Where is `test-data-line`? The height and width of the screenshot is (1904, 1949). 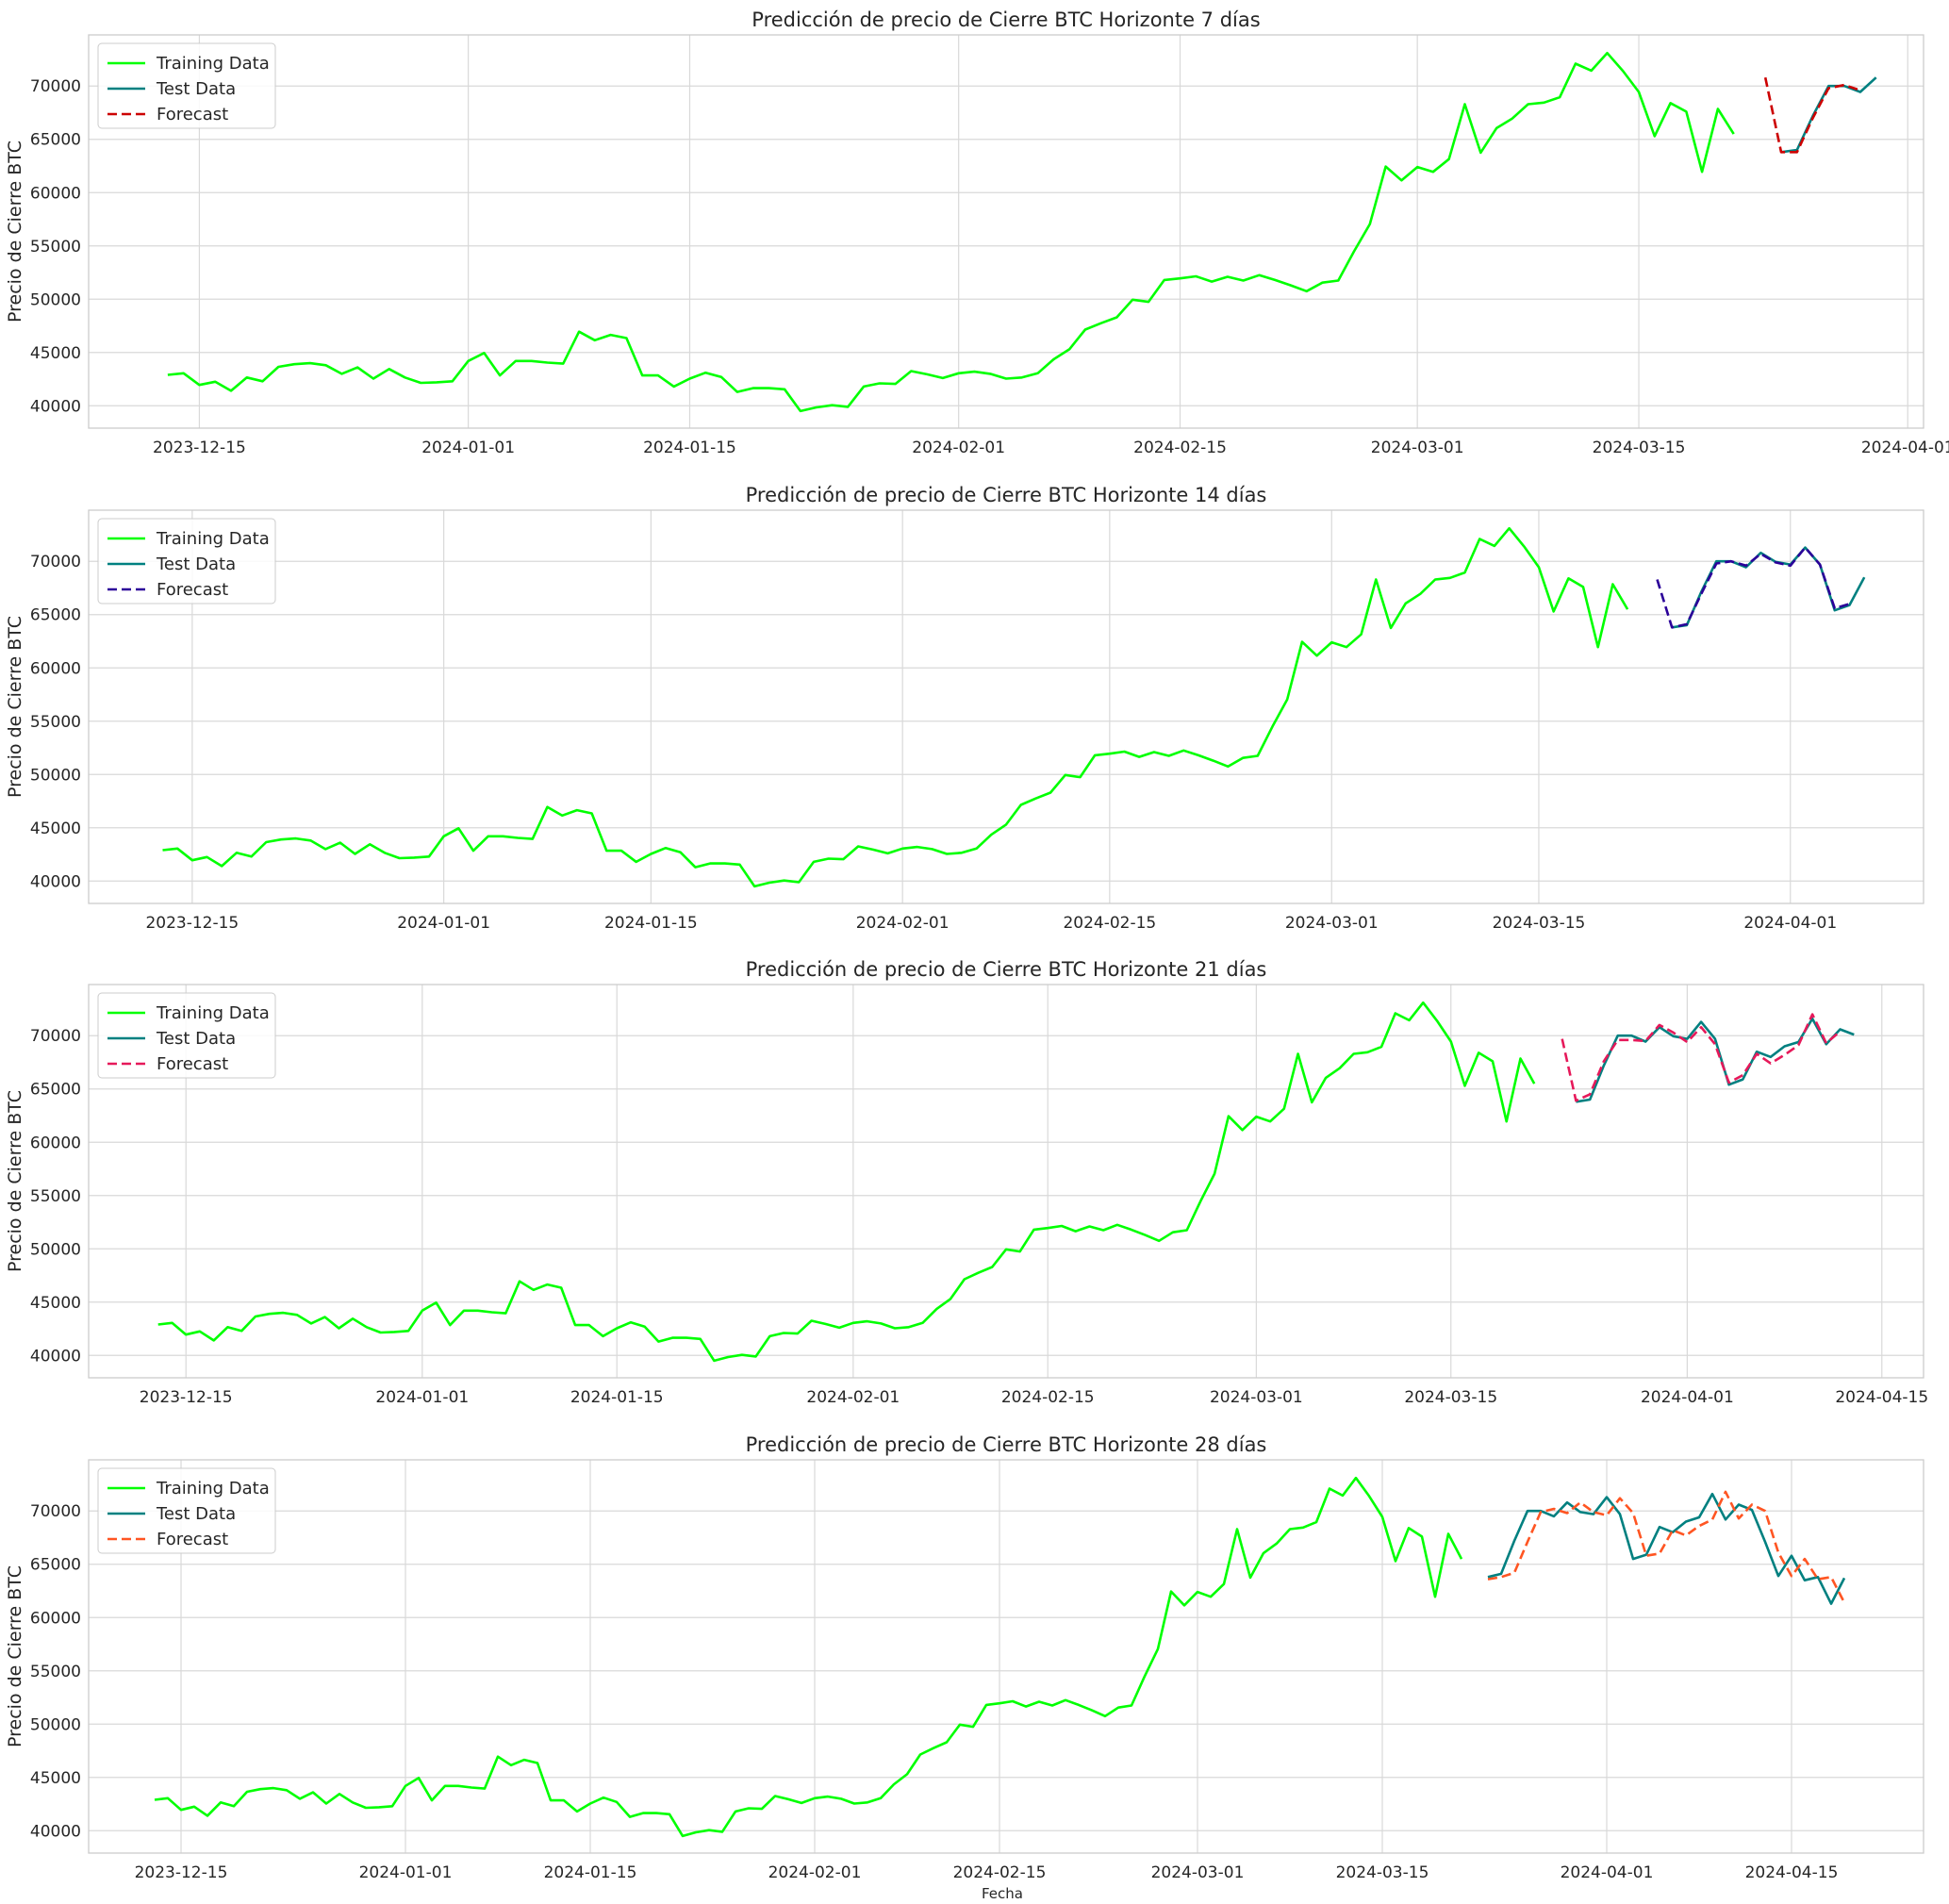
test-data-line is located at coordinates (1666, 1548).